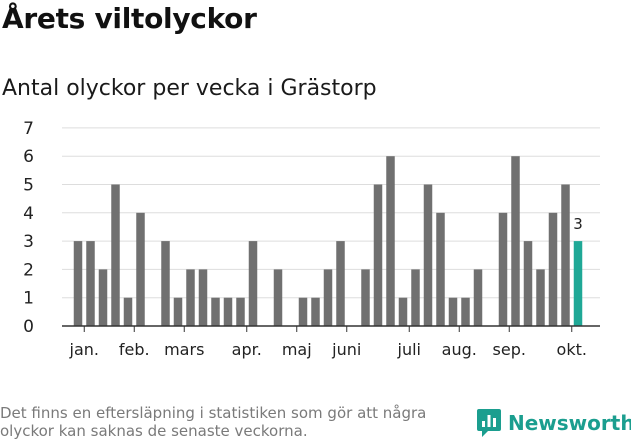 The width and height of the screenshot is (631, 440). I want to click on x-tick-label: aug., so click(459, 349).